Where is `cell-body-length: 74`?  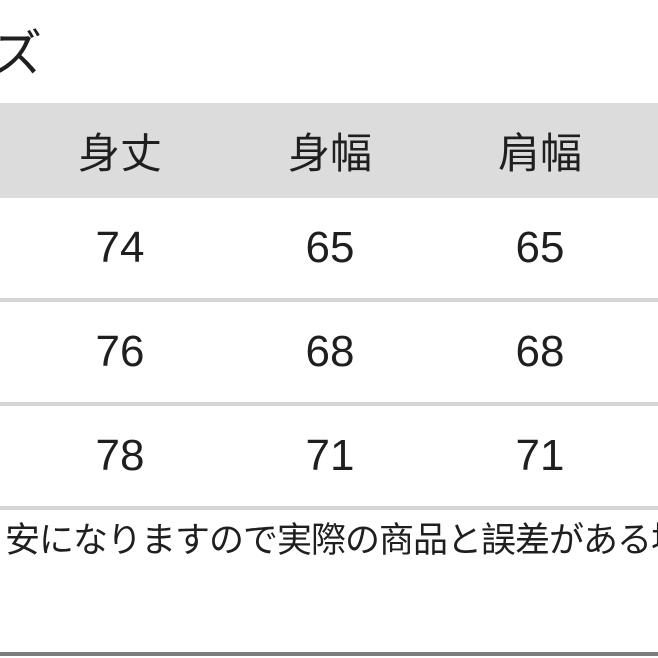 cell-body-length: 74 is located at coordinates (120, 247).